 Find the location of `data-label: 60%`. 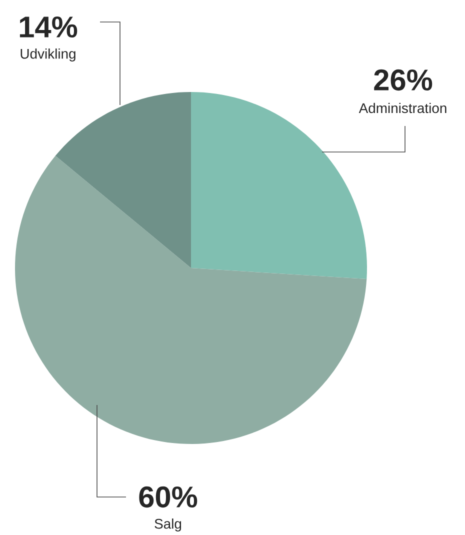

data-label: 60% is located at coordinates (168, 497).